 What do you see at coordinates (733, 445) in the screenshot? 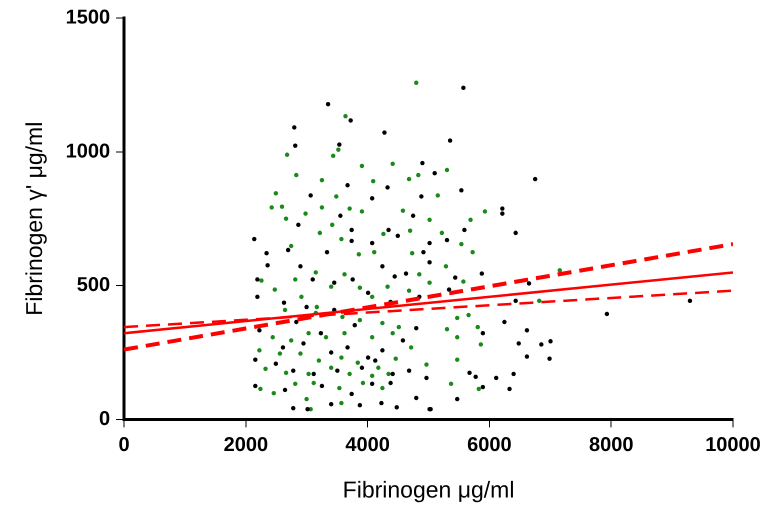
I see `x-tick-label: 10000` at bounding box center [733, 445].